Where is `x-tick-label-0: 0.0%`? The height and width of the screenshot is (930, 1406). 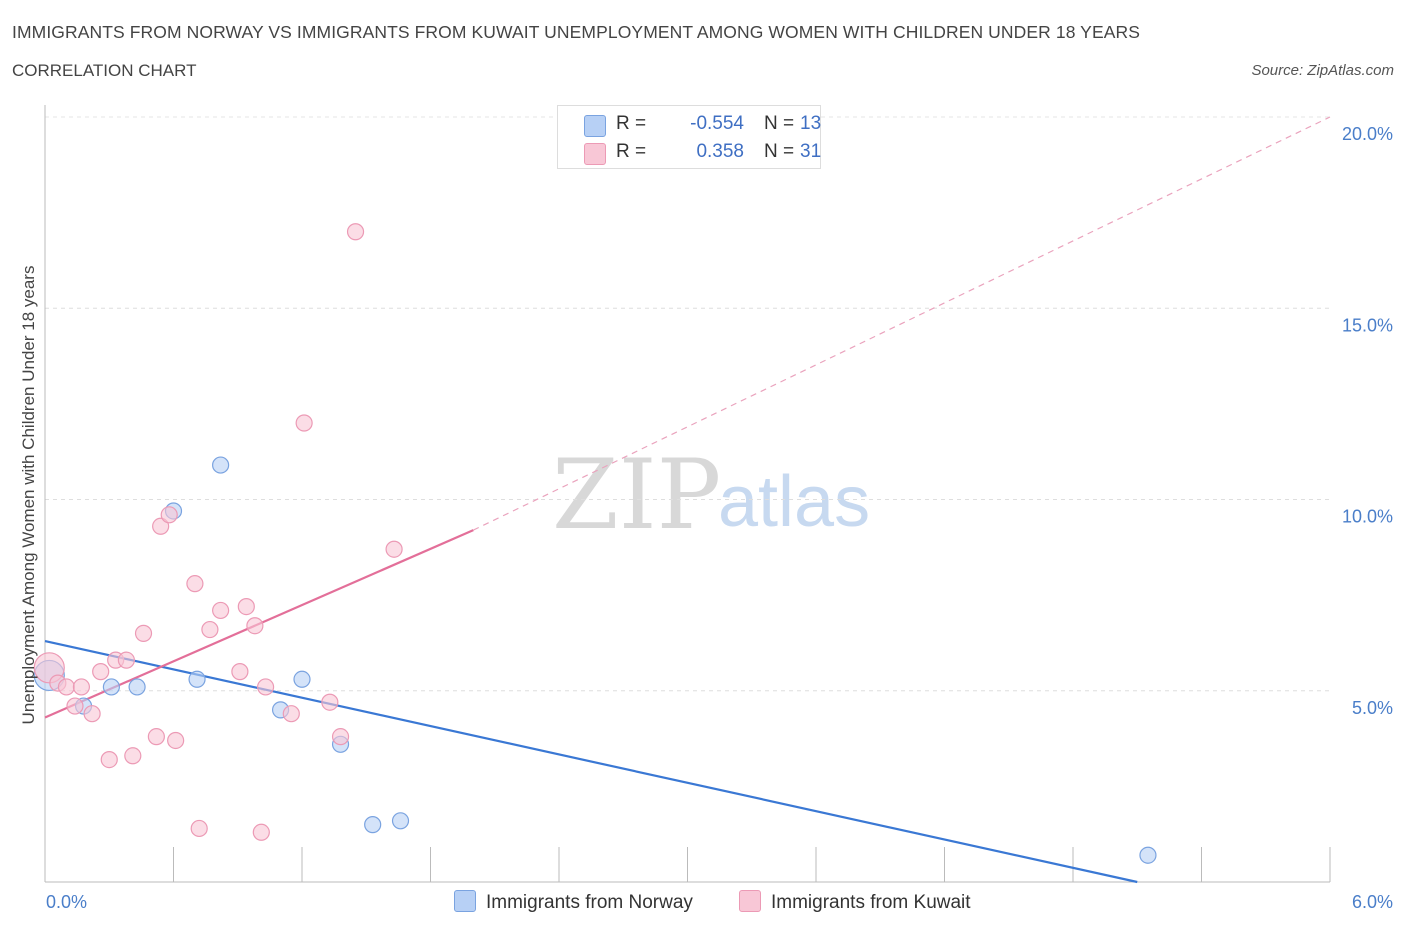
x-tick-label-0: 0.0% is located at coordinates (66, 902).